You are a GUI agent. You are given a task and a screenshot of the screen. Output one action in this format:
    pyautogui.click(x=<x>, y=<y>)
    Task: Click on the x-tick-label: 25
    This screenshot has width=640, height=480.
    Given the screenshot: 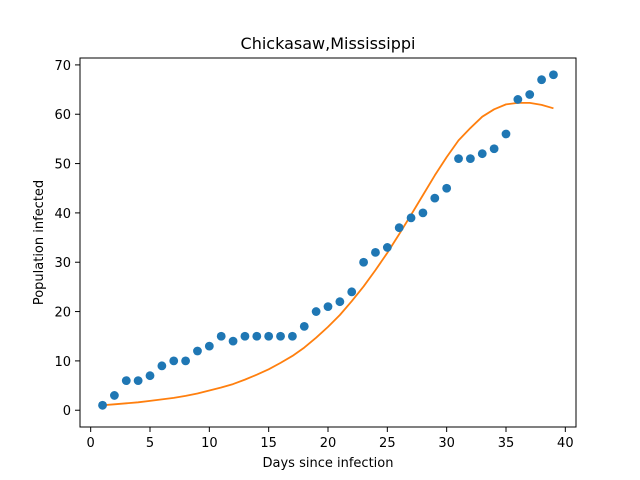 What is the action you would take?
    pyautogui.click(x=387, y=443)
    